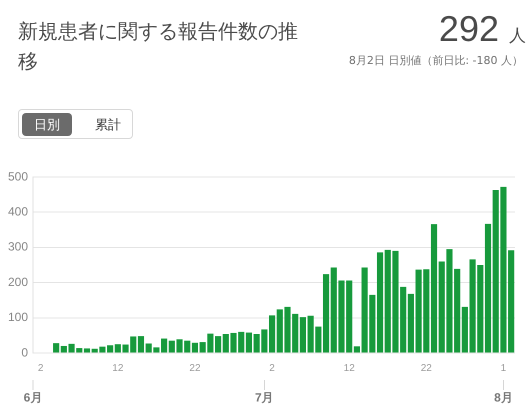 The height and width of the screenshot is (407, 532). Describe the element at coordinates (264, 397) in the screenshot. I see `x2-tick-label: 7月` at that location.